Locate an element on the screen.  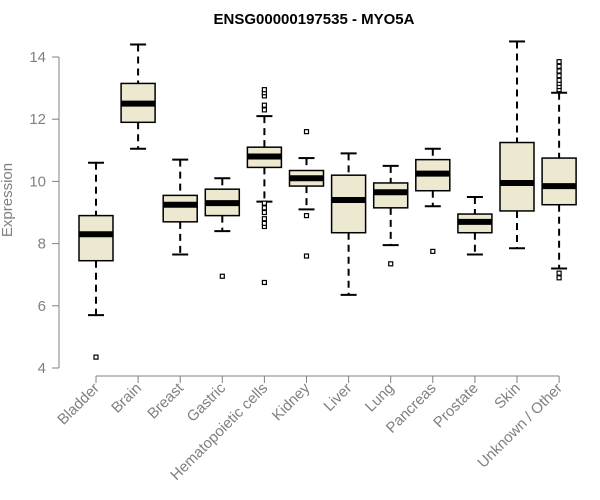
x-tick-label-2: Breast is located at coordinates (165, 400).